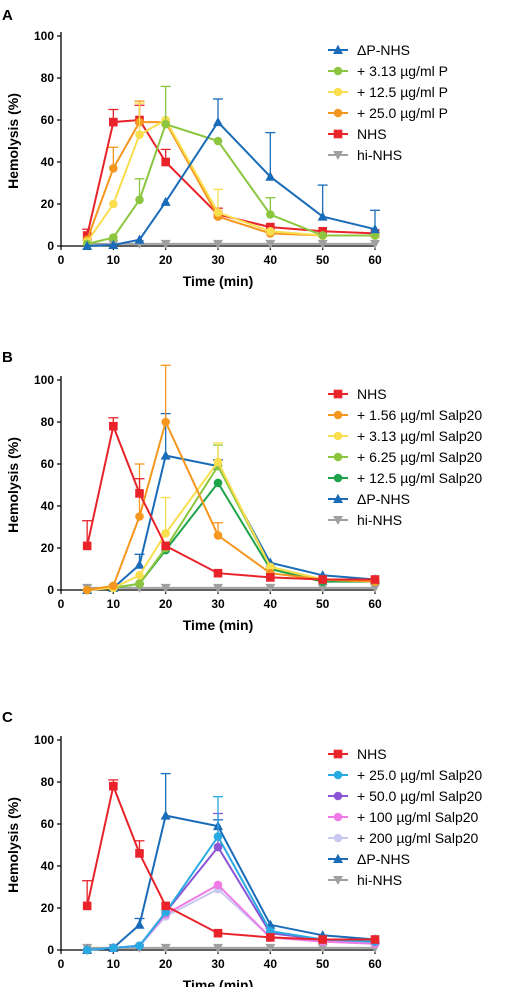 This screenshot has width=529, height=987. Describe the element at coordinates (402, 113) in the screenshot. I see `legend-label: + 25.0 µg/ml P` at that location.